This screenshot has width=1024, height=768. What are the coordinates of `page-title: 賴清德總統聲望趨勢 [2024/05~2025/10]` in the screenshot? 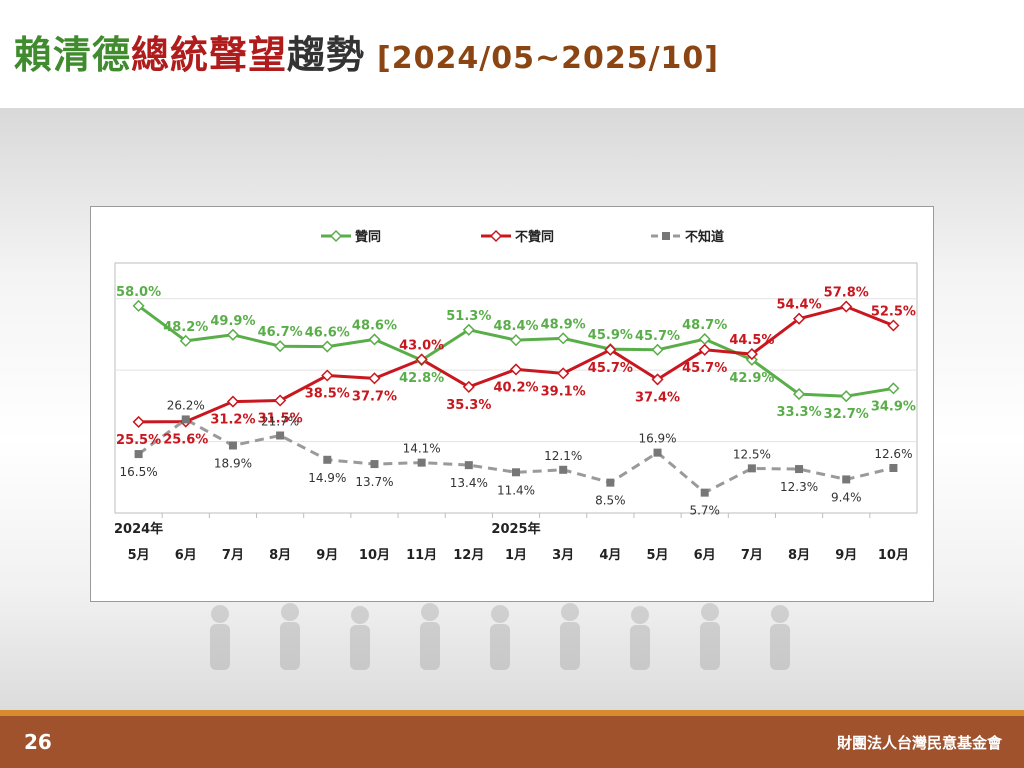 It's located at (366, 51).